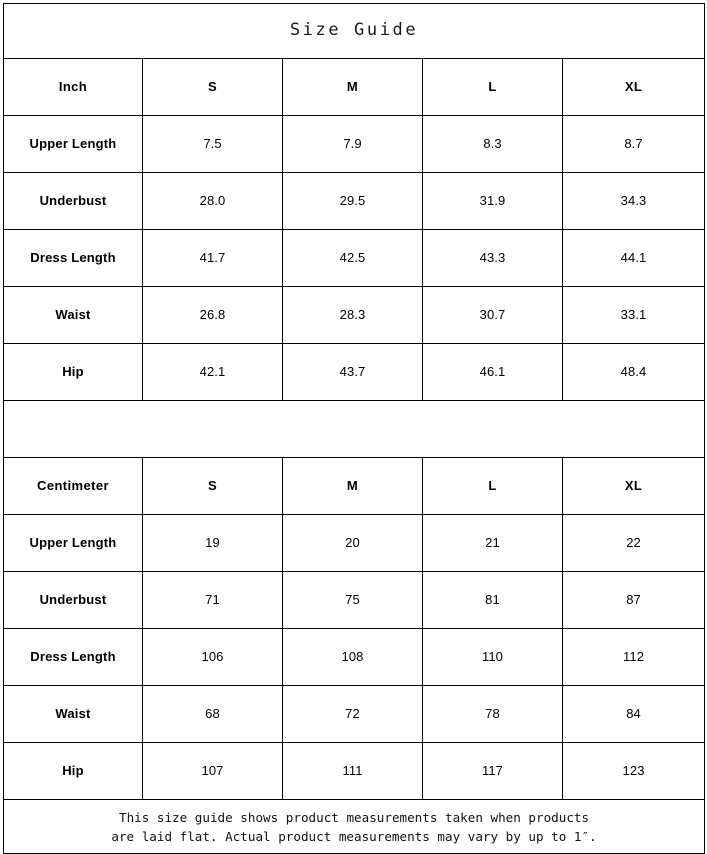 This screenshot has height=854, width=707. Describe the element at coordinates (633, 599) in the screenshot. I see `measurement-value: 87` at that location.